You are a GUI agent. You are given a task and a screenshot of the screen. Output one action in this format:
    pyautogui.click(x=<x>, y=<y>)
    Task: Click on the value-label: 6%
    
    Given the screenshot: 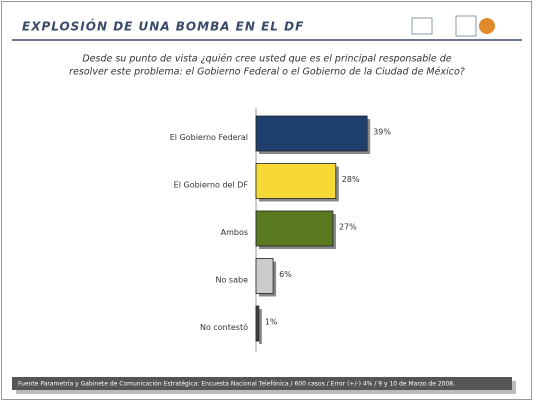 What is the action you would take?
    pyautogui.click(x=285, y=274)
    